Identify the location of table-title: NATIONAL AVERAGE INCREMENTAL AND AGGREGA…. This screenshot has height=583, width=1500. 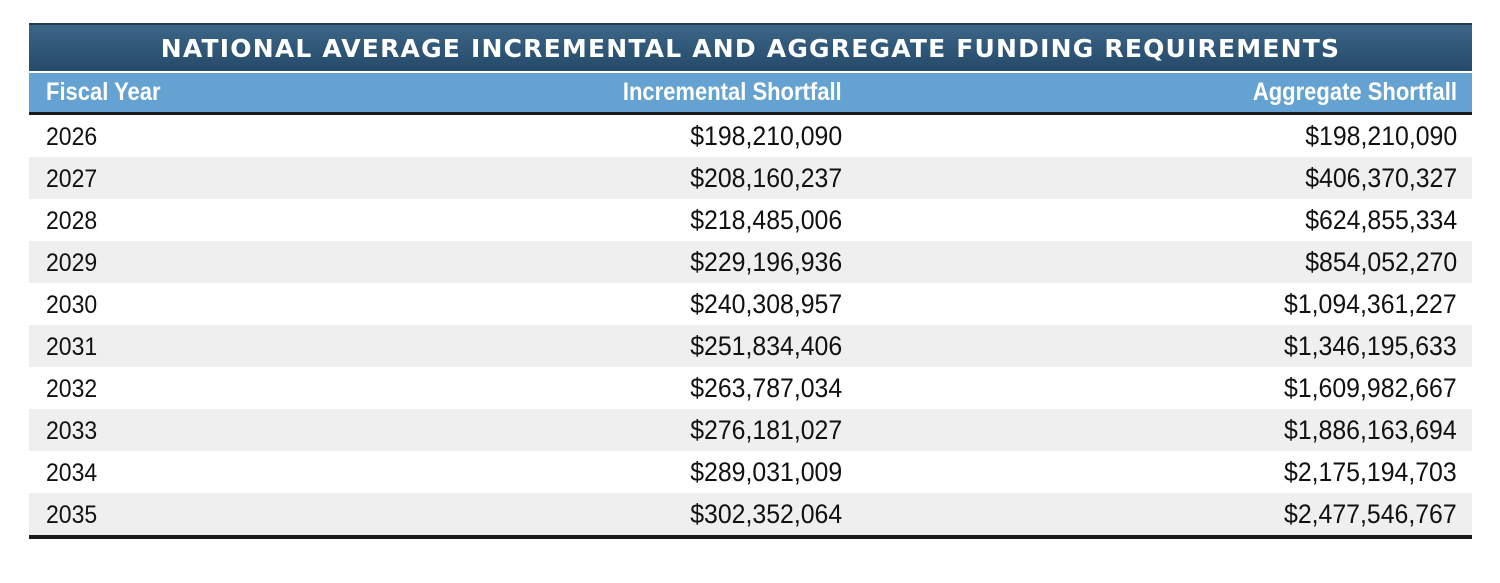
(750, 47).